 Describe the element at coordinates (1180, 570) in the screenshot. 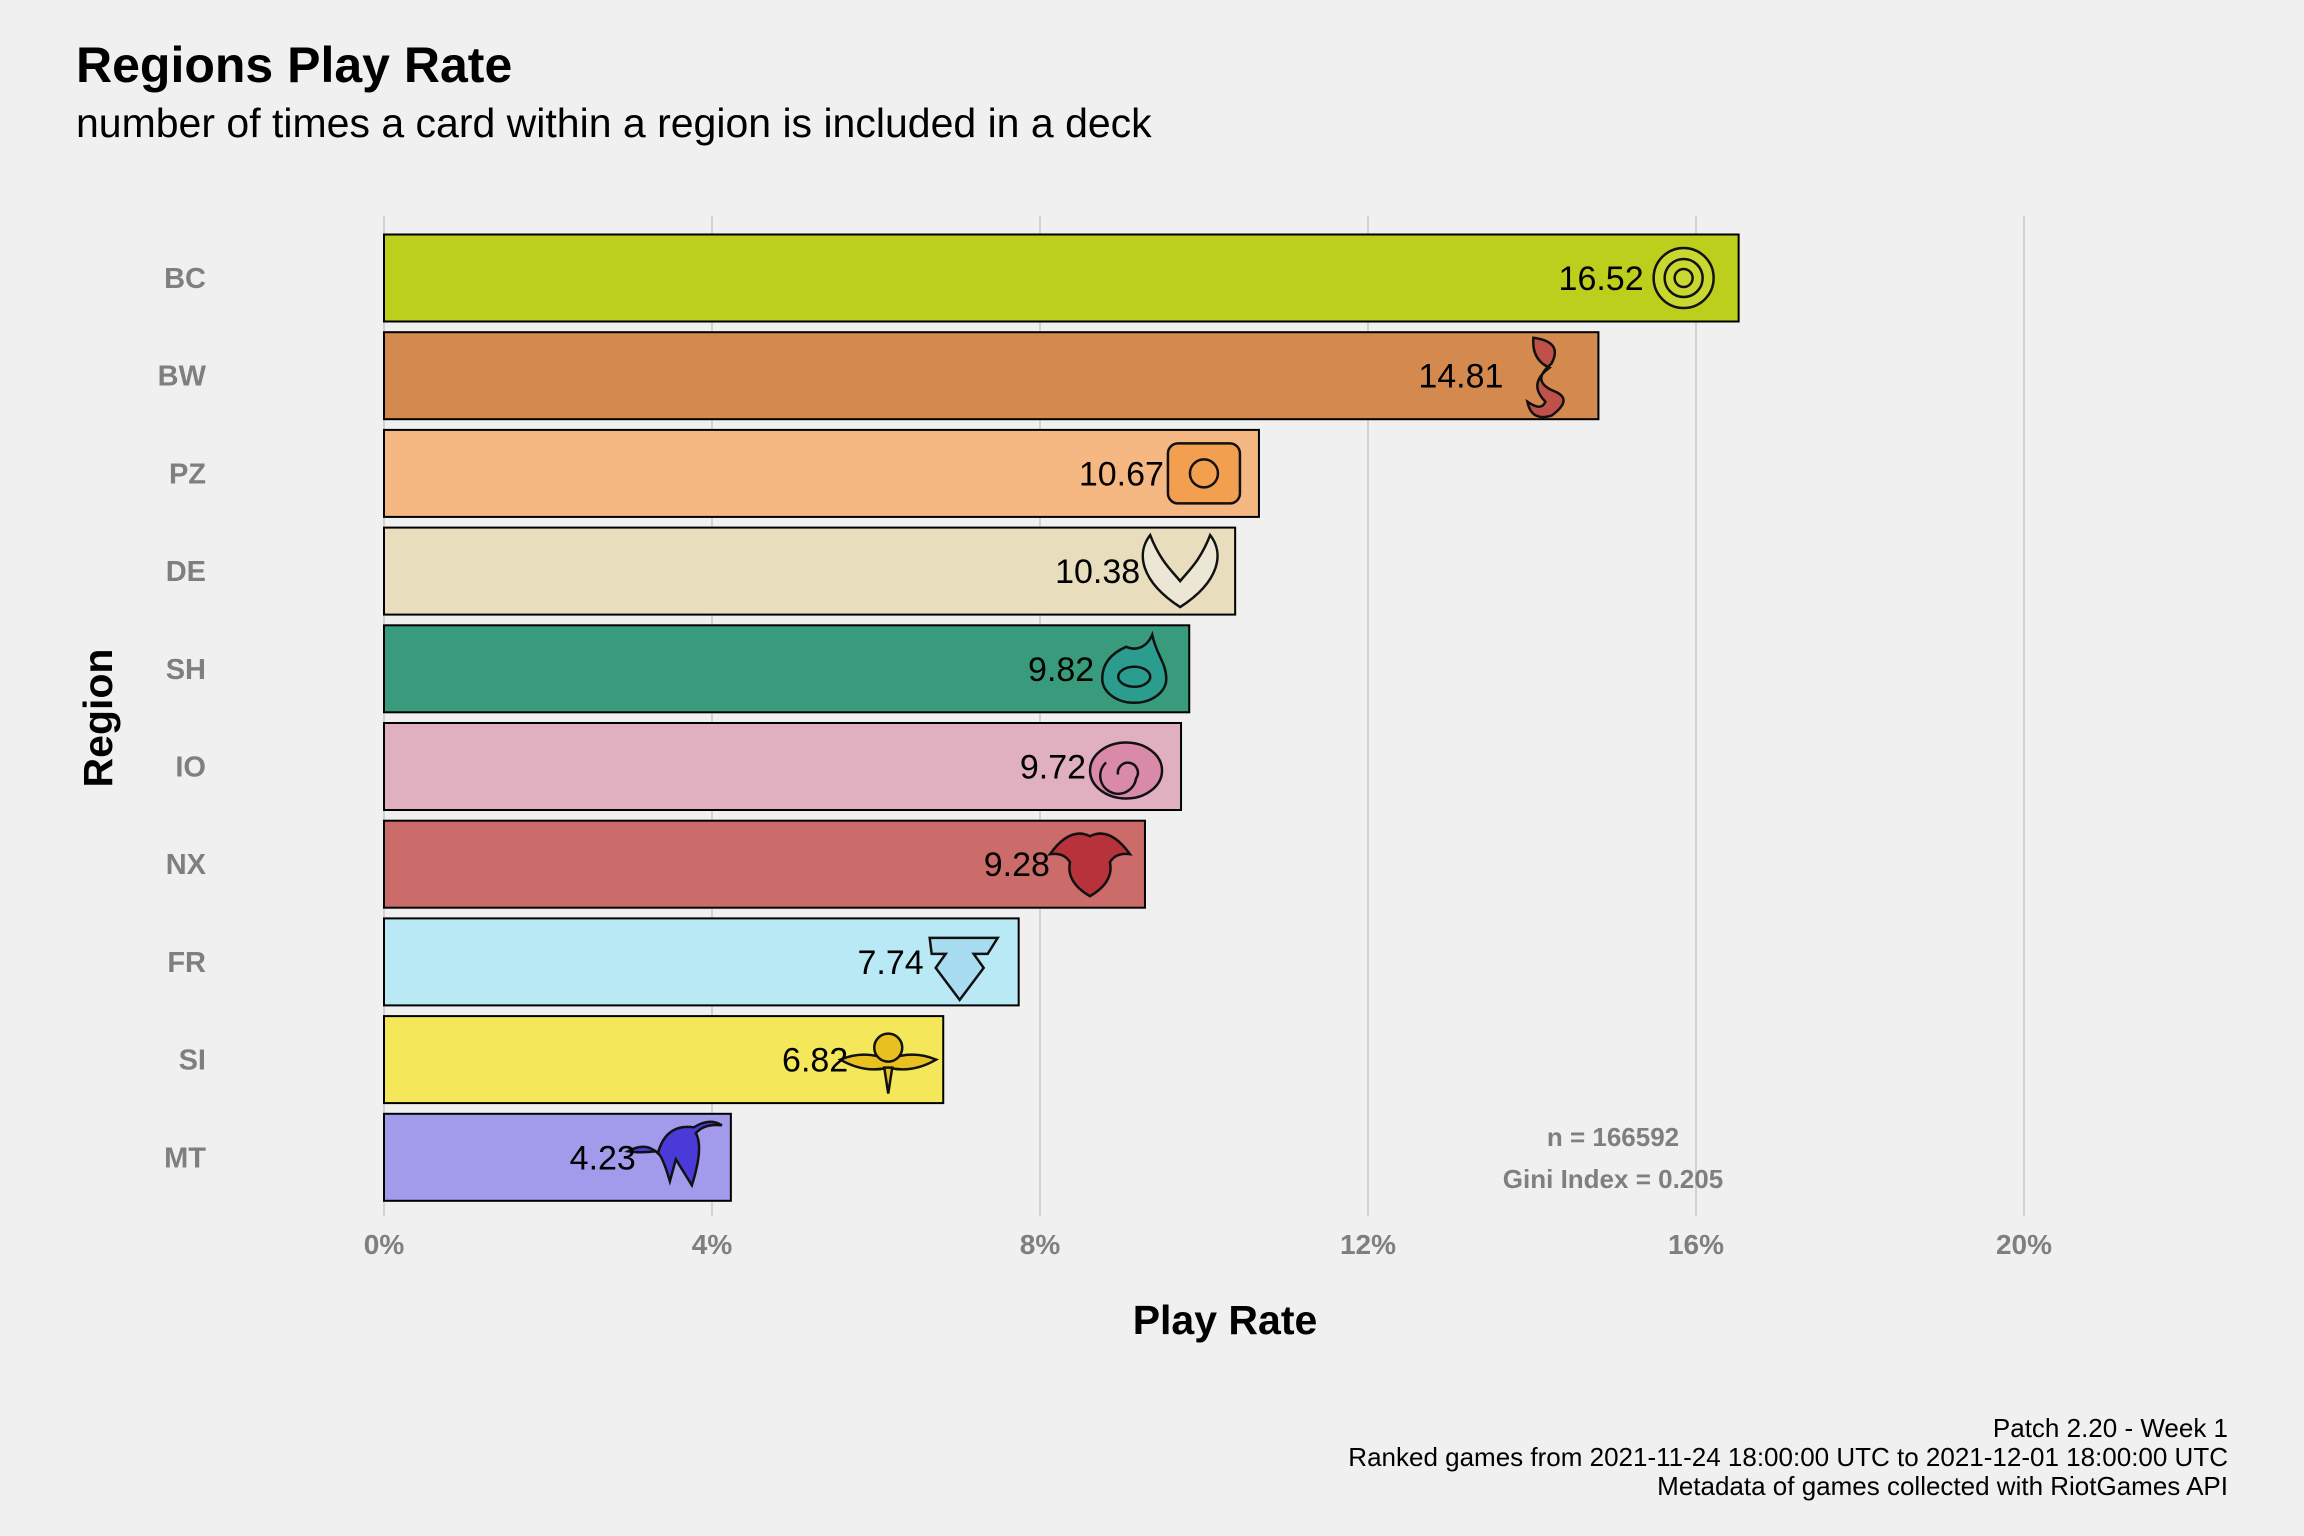

I see `demacia-icon` at that location.